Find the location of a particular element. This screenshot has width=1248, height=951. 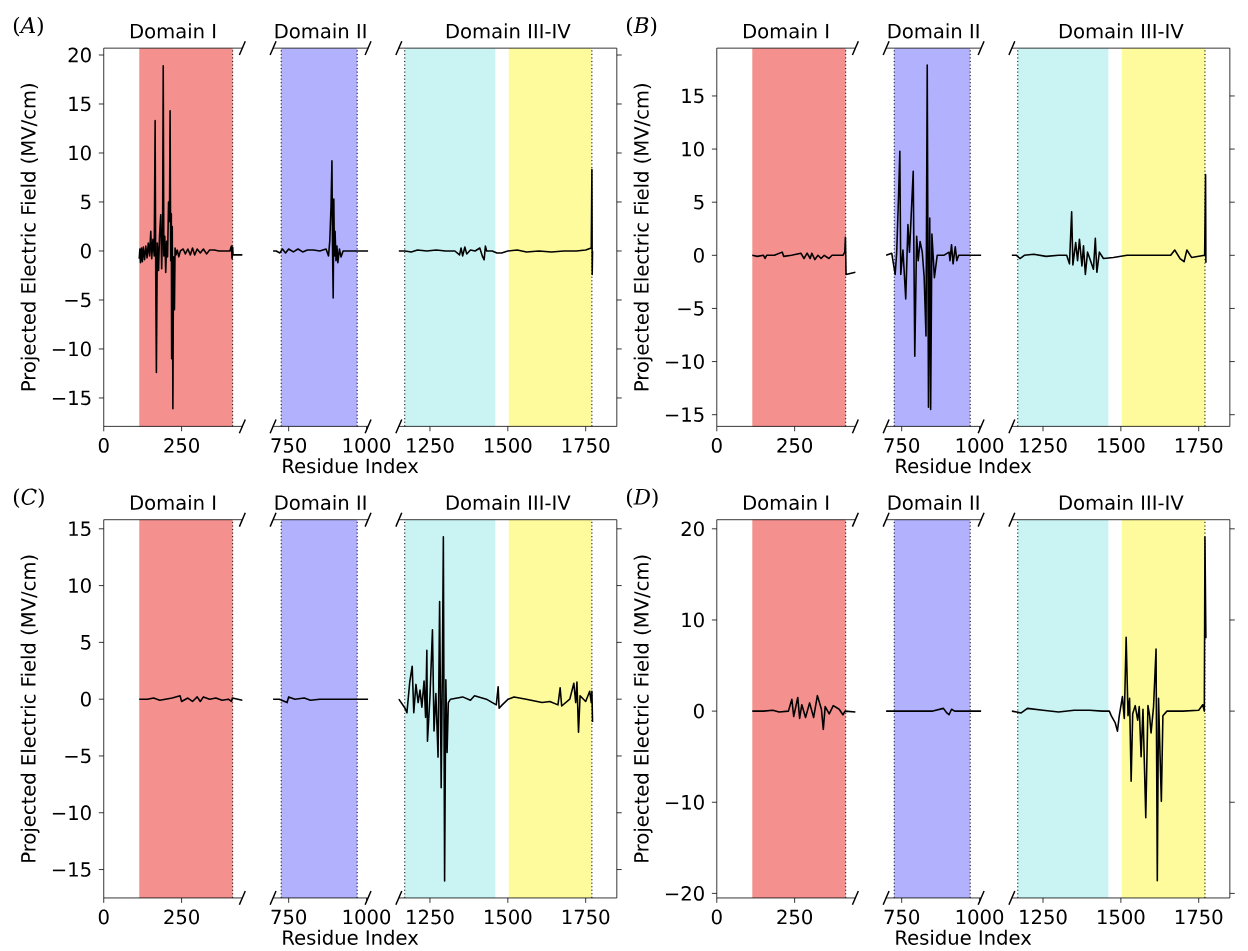

text: (D) is located at coordinates (642, 498).